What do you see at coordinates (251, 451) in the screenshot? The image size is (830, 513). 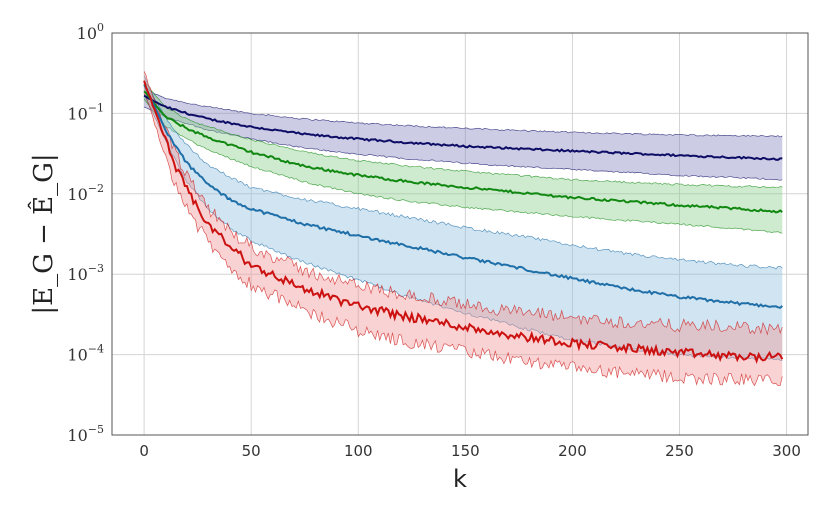 I see `x-tick-label: 50` at bounding box center [251, 451].